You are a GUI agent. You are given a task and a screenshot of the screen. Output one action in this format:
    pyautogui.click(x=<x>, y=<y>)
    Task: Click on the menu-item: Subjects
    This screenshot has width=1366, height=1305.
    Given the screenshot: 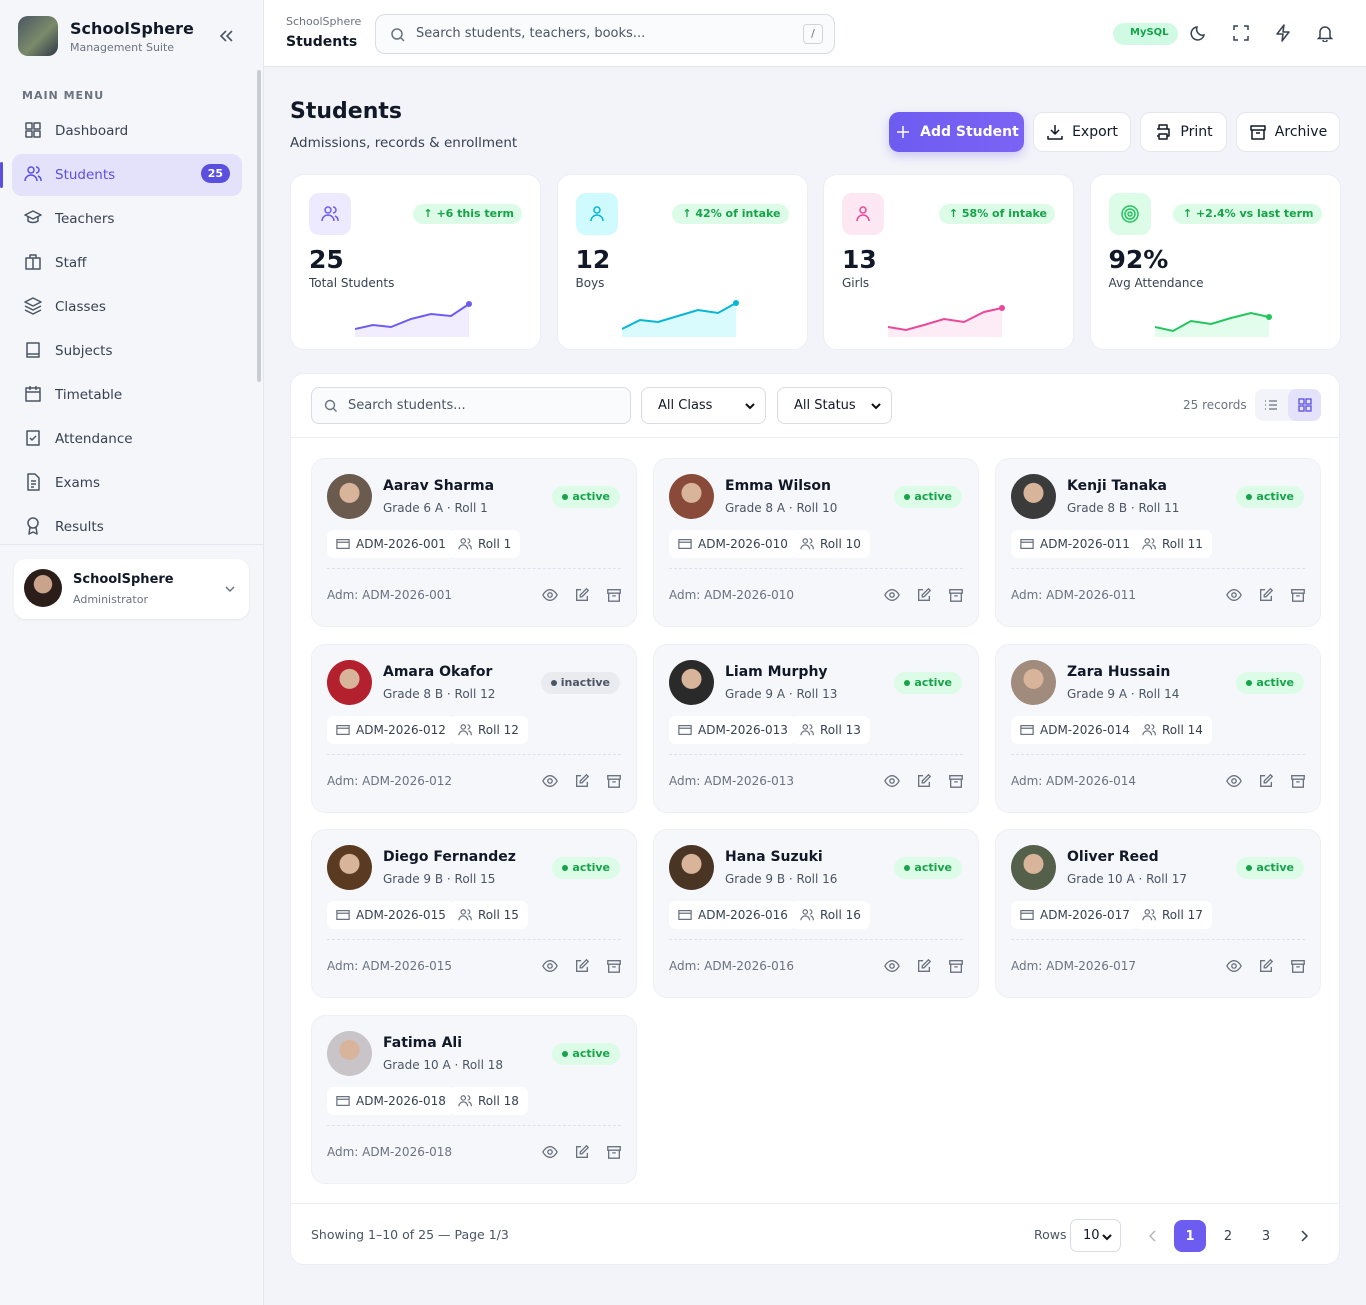 What is the action you would take?
    pyautogui.click(x=127, y=351)
    